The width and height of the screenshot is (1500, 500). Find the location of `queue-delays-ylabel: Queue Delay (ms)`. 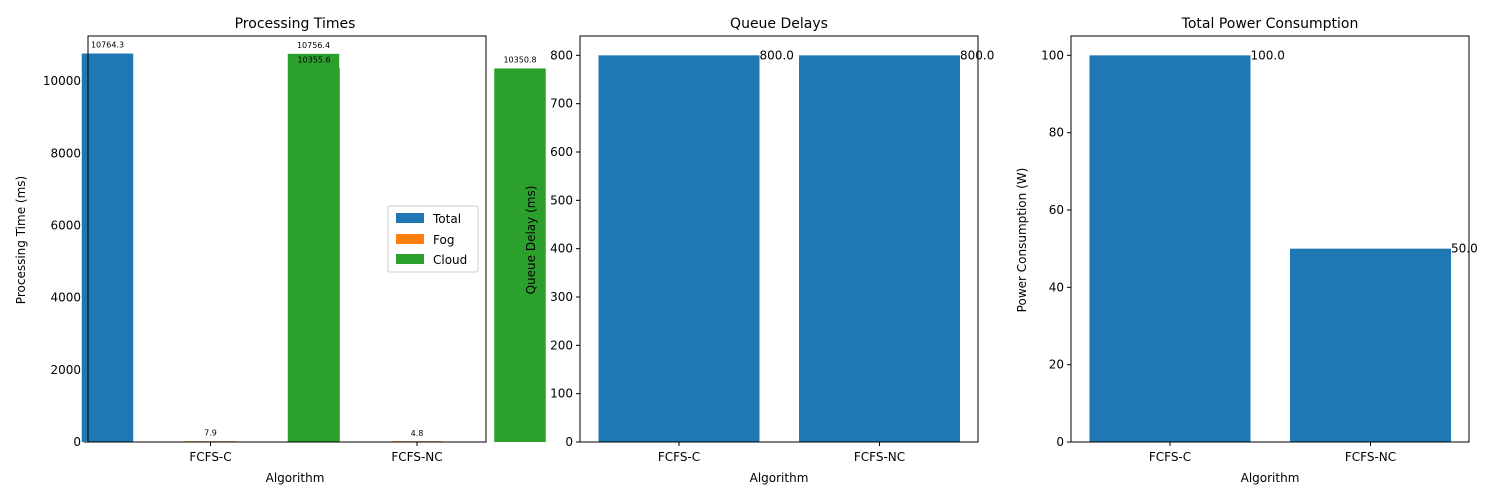

queue-delays-ylabel: Queue Delay (ms) is located at coordinates (531, 240).